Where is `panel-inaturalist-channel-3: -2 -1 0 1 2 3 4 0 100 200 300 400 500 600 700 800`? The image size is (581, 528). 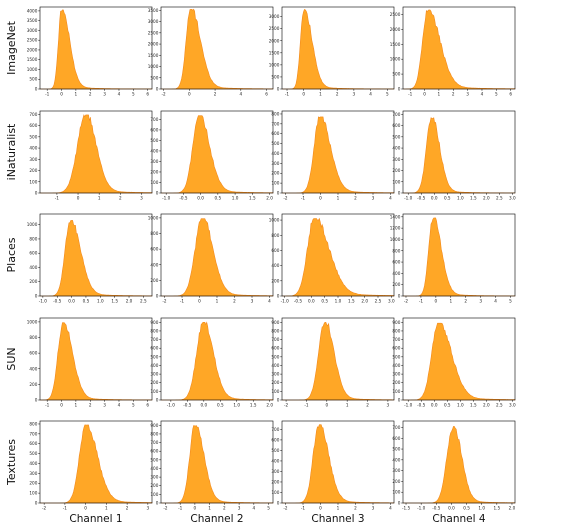
panel-inaturalist-channel-3: -2 -1 0 1 2 3 4 0 100 200 300 400 500 600 700 800 is located at coordinates (333, 155).